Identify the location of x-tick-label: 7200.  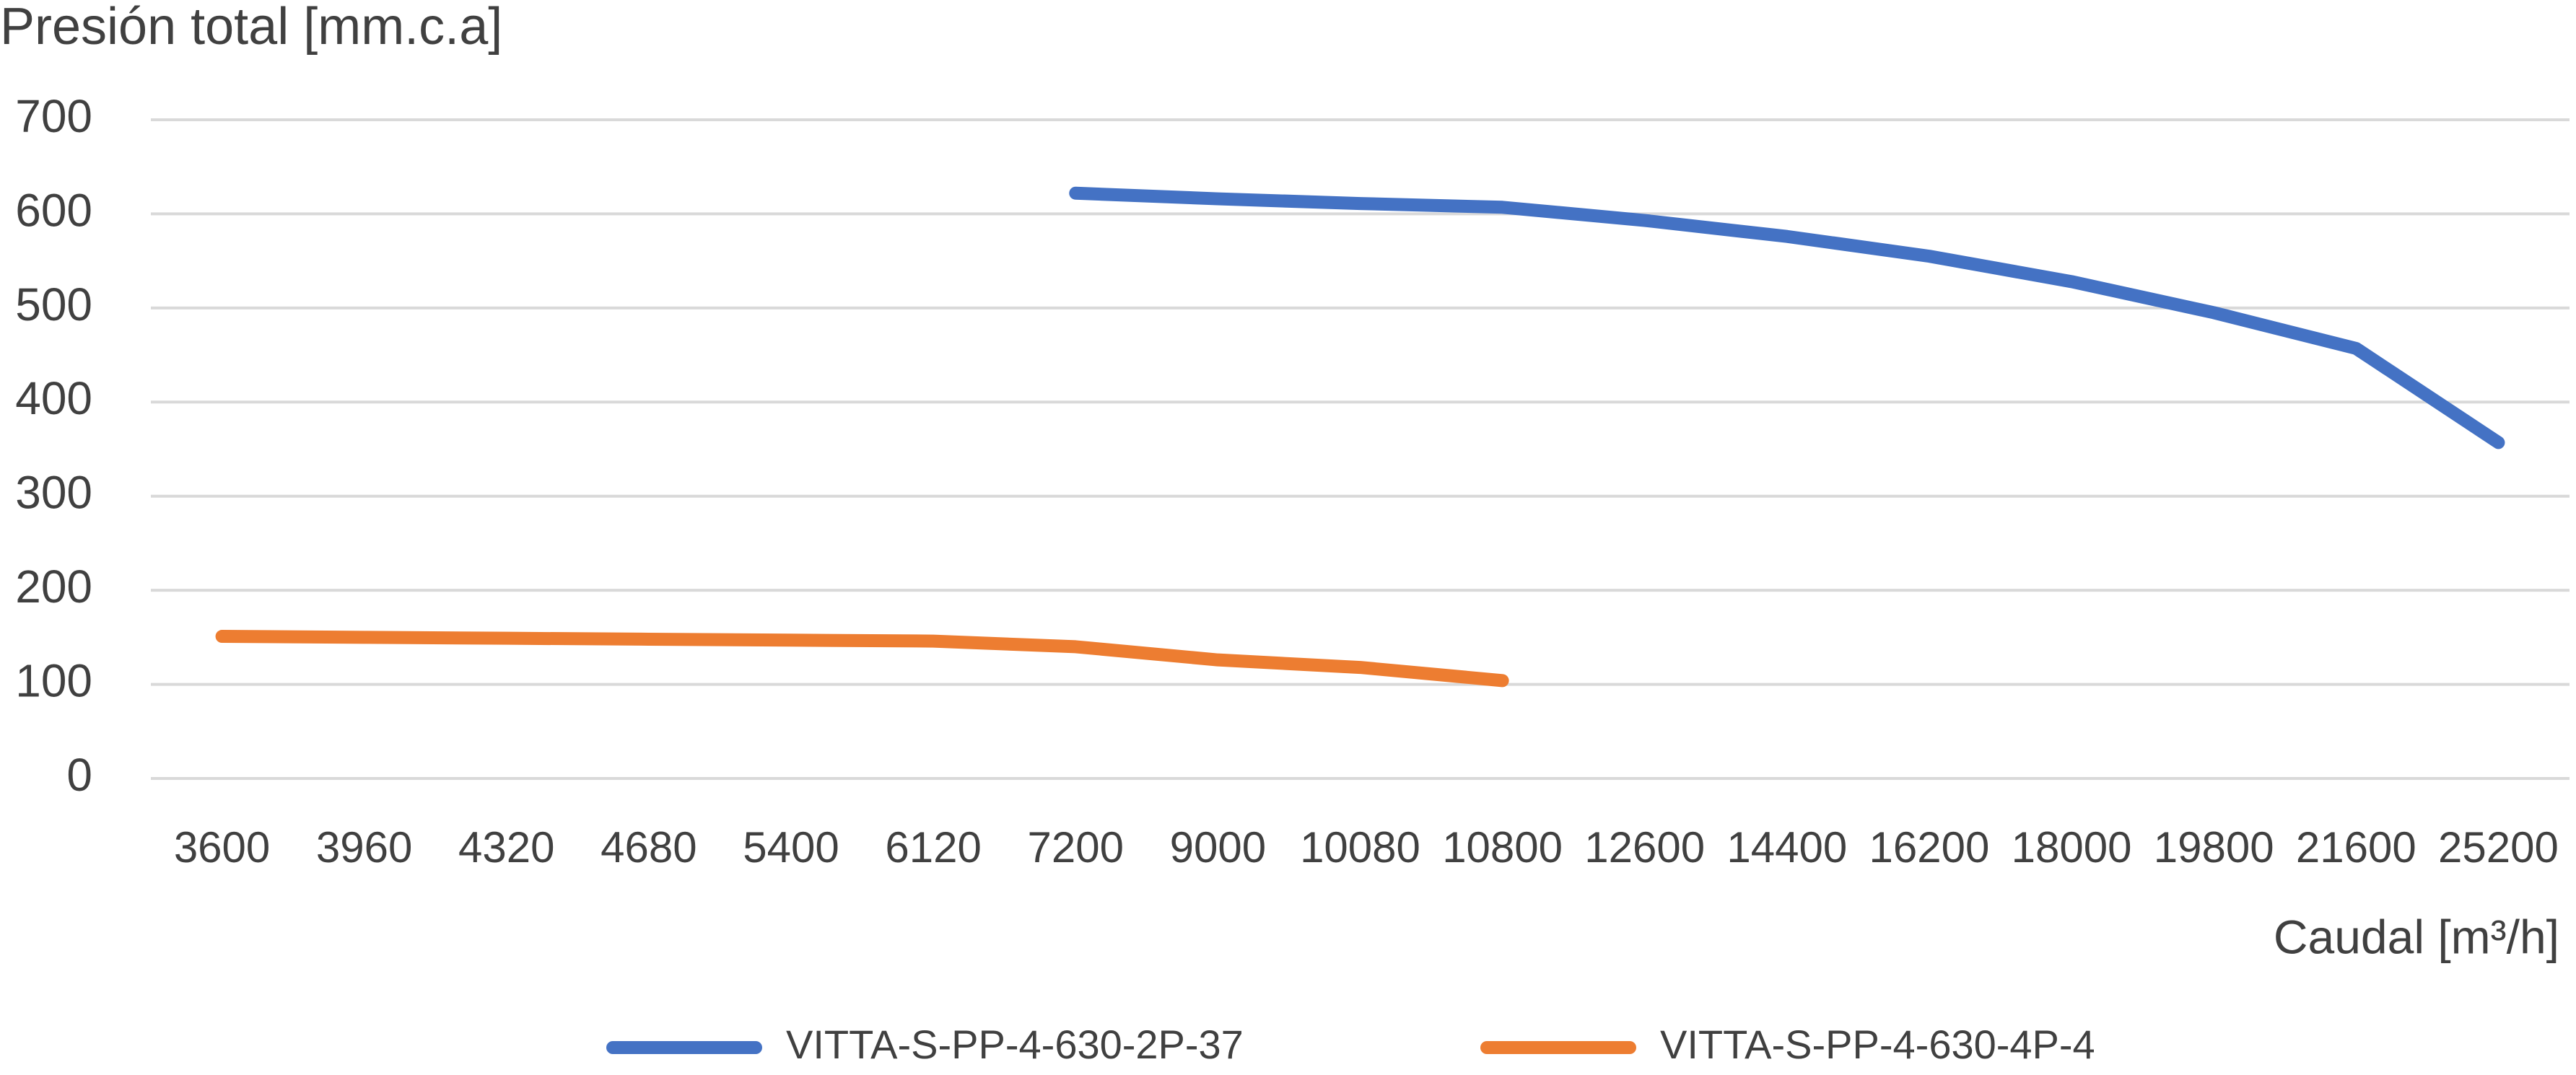
(1076, 848).